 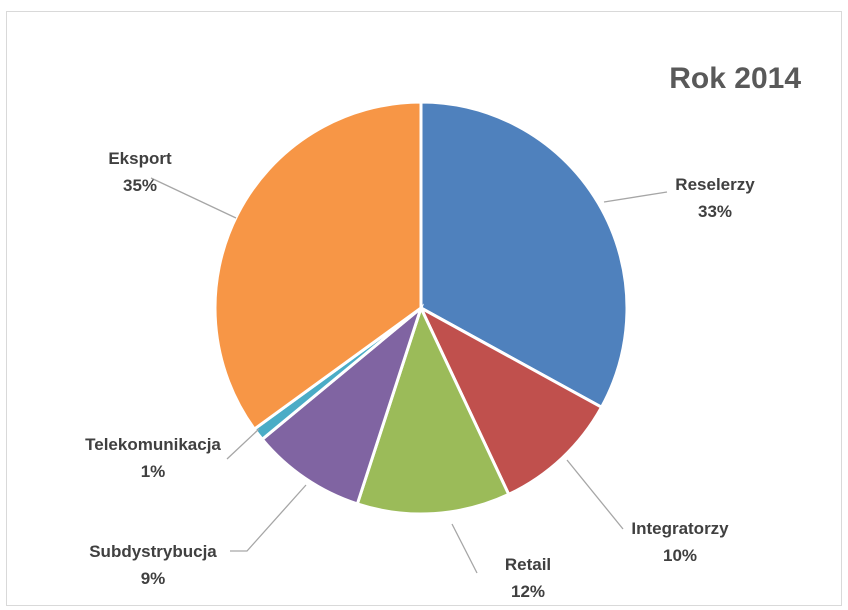 I want to click on chart-title: Rok 2014, so click(x=735, y=78).